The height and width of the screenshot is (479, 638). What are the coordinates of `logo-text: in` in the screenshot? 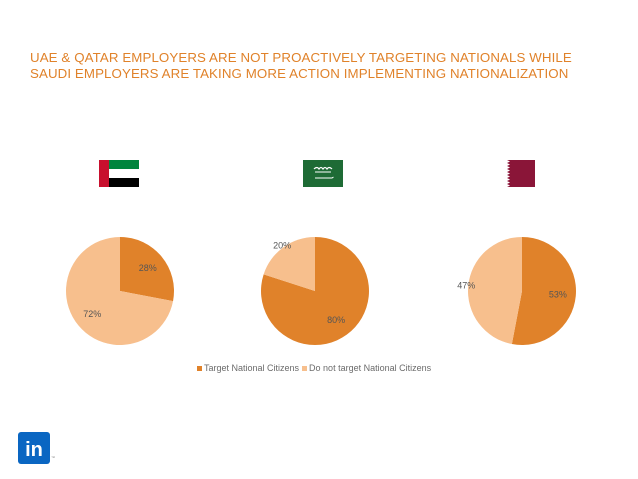 It's located at (34, 450).